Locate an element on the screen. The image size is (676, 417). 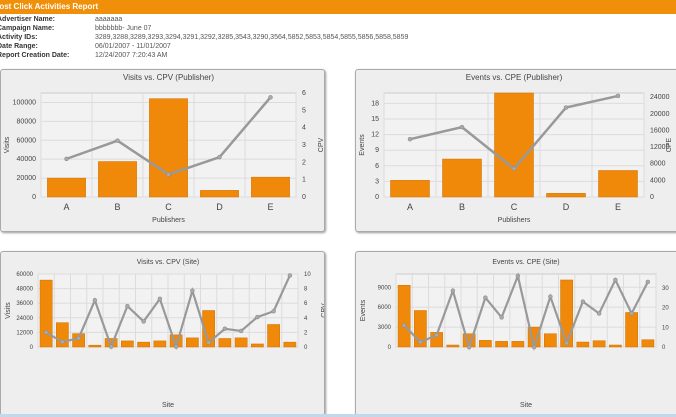
info-value: 12/24/2007 7:20:43 AM is located at coordinates (131, 55).